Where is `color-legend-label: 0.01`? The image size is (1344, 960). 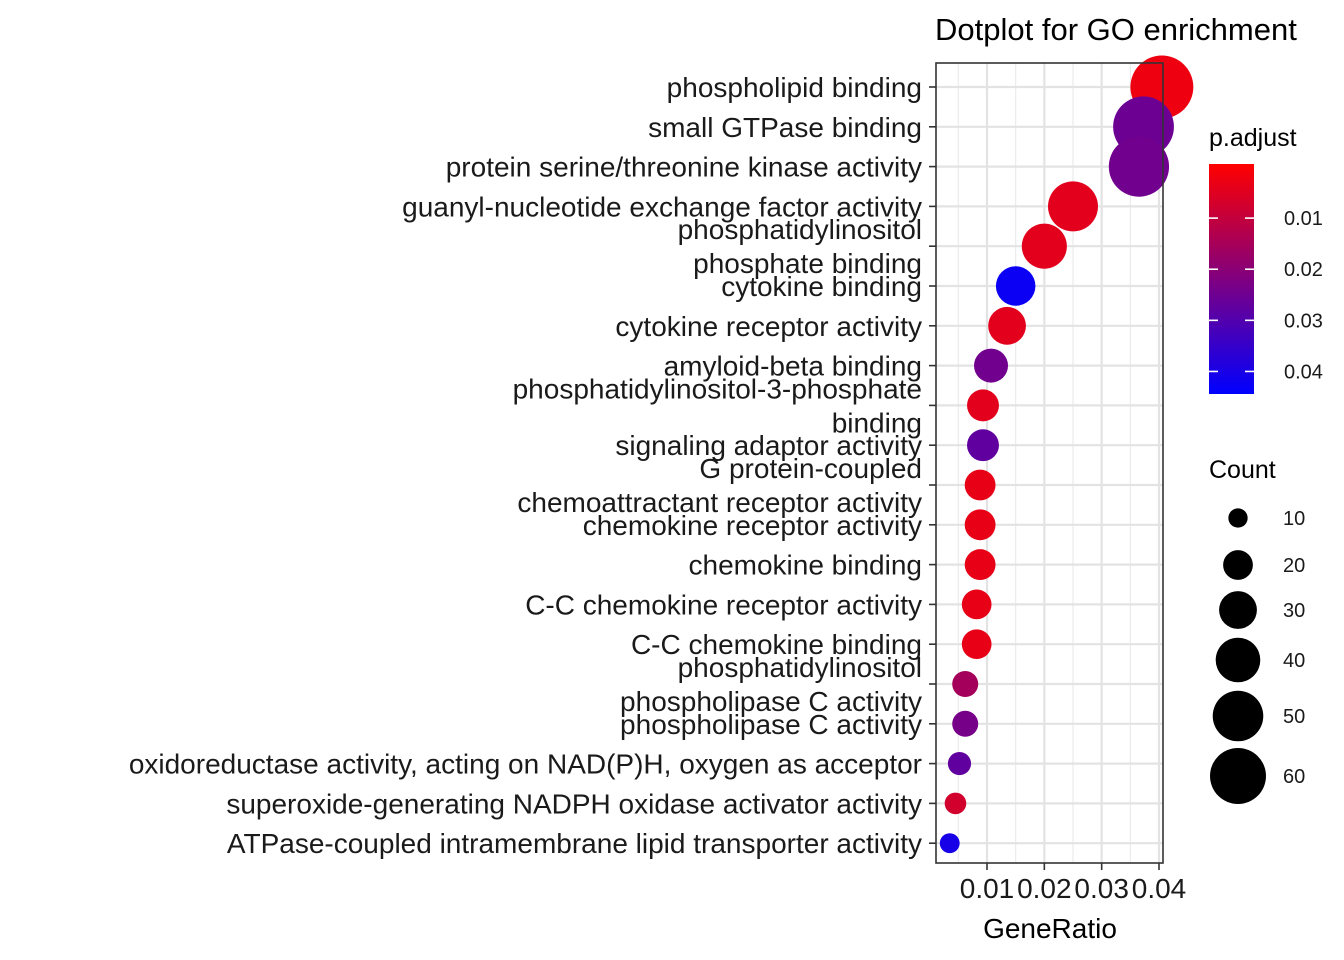
color-legend-label: 0.01 is located at coordinates (1303, 219).